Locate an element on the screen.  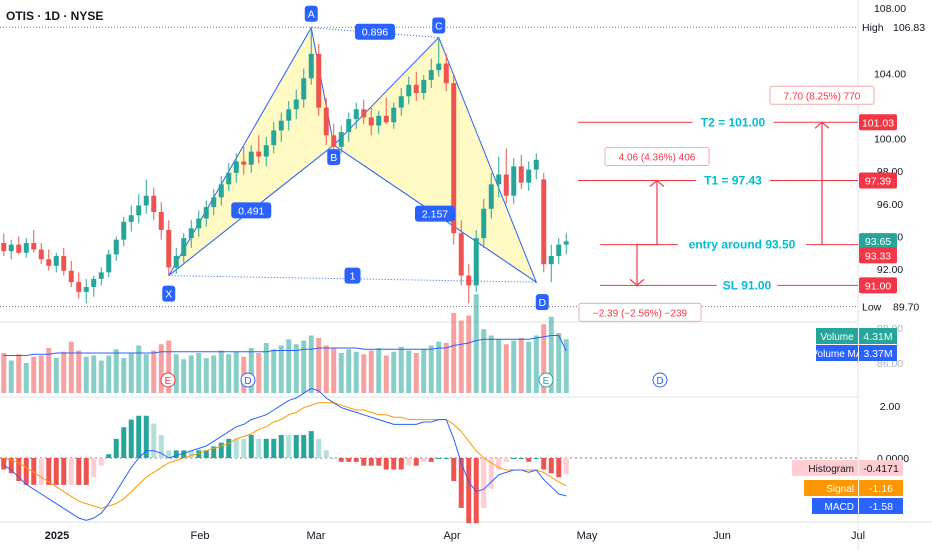
volume-value: 4.31M is located at coordinates (877, 337).